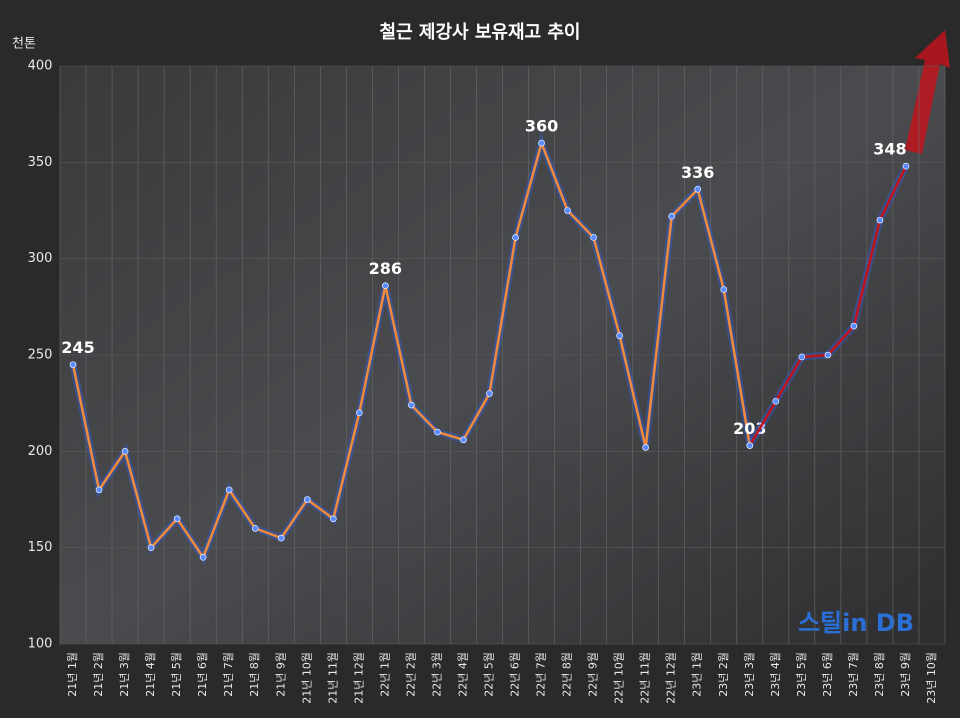 This screenshot has height=718, width=960. I want to click on x-tick-label: 22년 8월, so click(567, 674).